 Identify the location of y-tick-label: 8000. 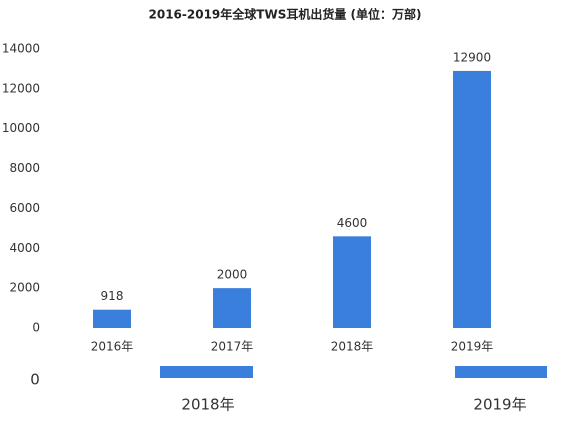
(24, 168).